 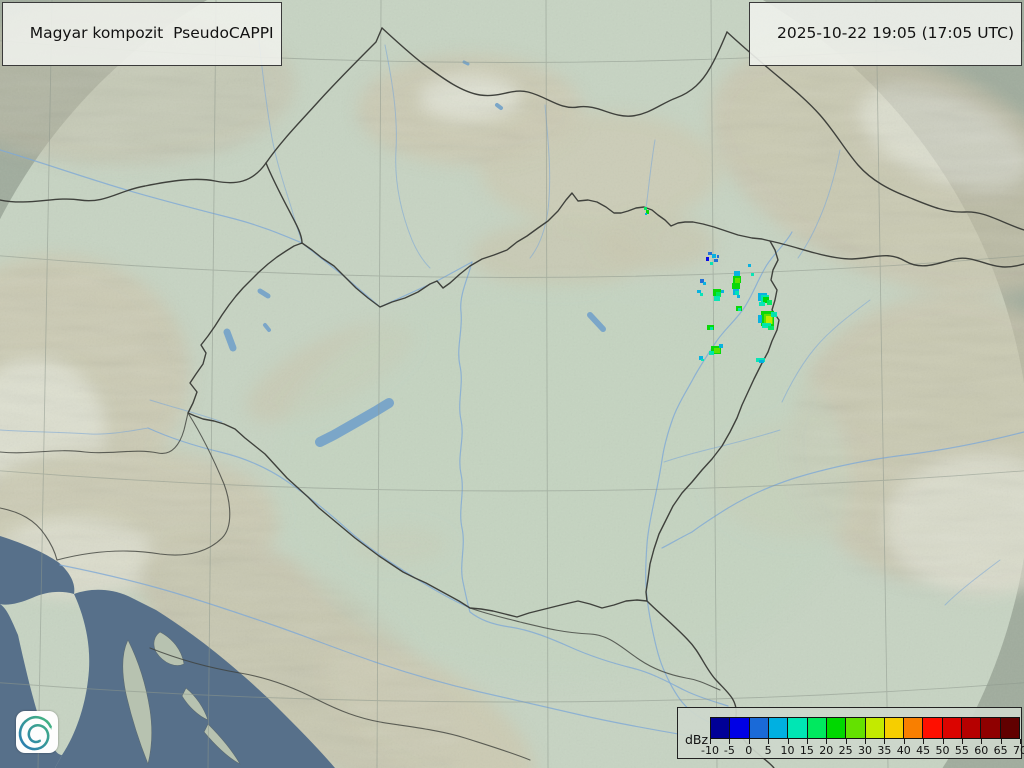 I want to click on lake-neusiedl, so click(x=230, y=340).